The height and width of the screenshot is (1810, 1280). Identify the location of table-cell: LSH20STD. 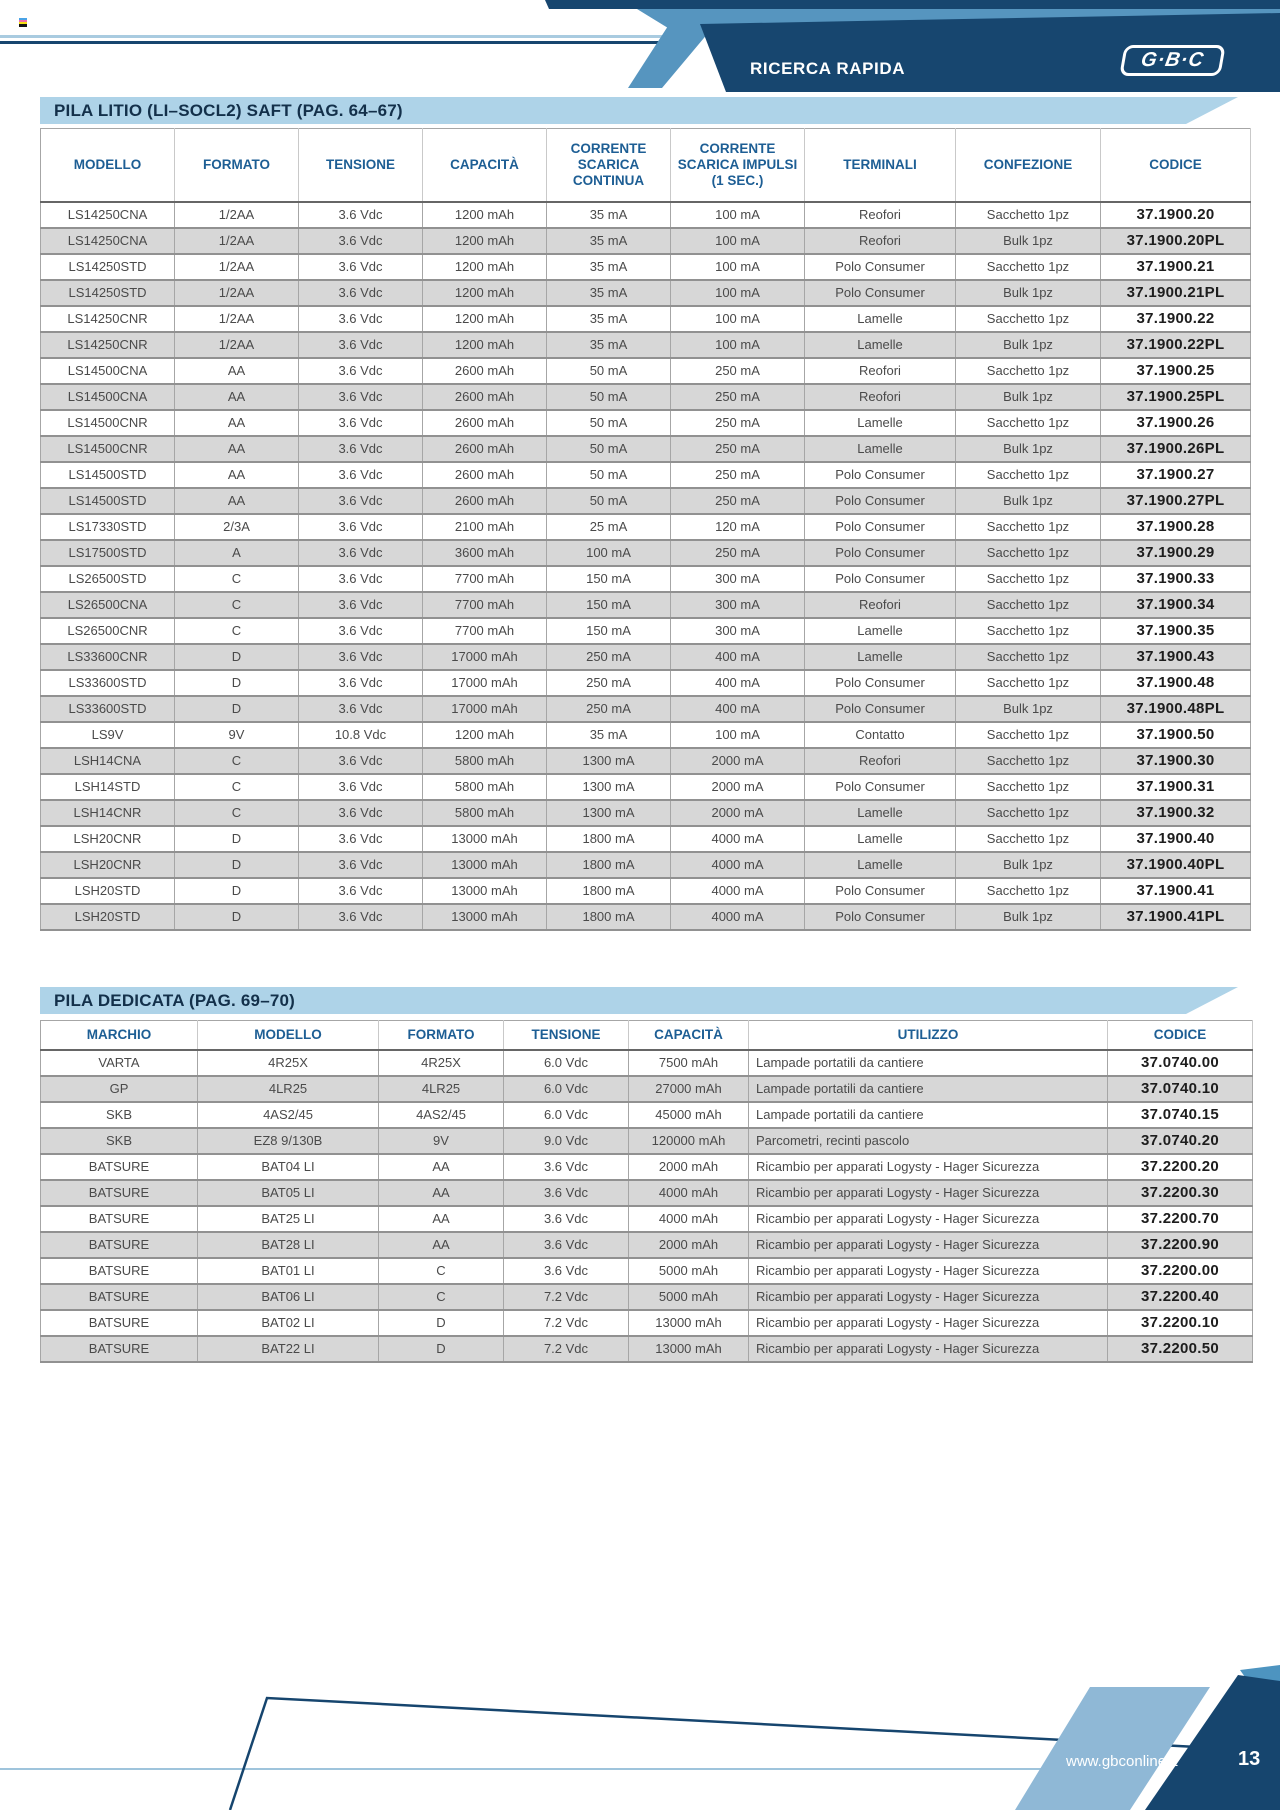
(107, 891).